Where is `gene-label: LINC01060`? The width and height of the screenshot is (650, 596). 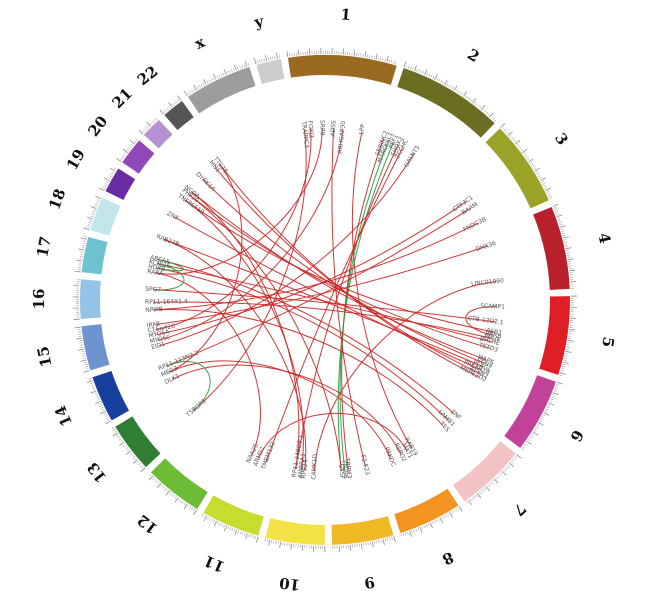 gene-label: LINC01060 is located at coordinates (488, 282).